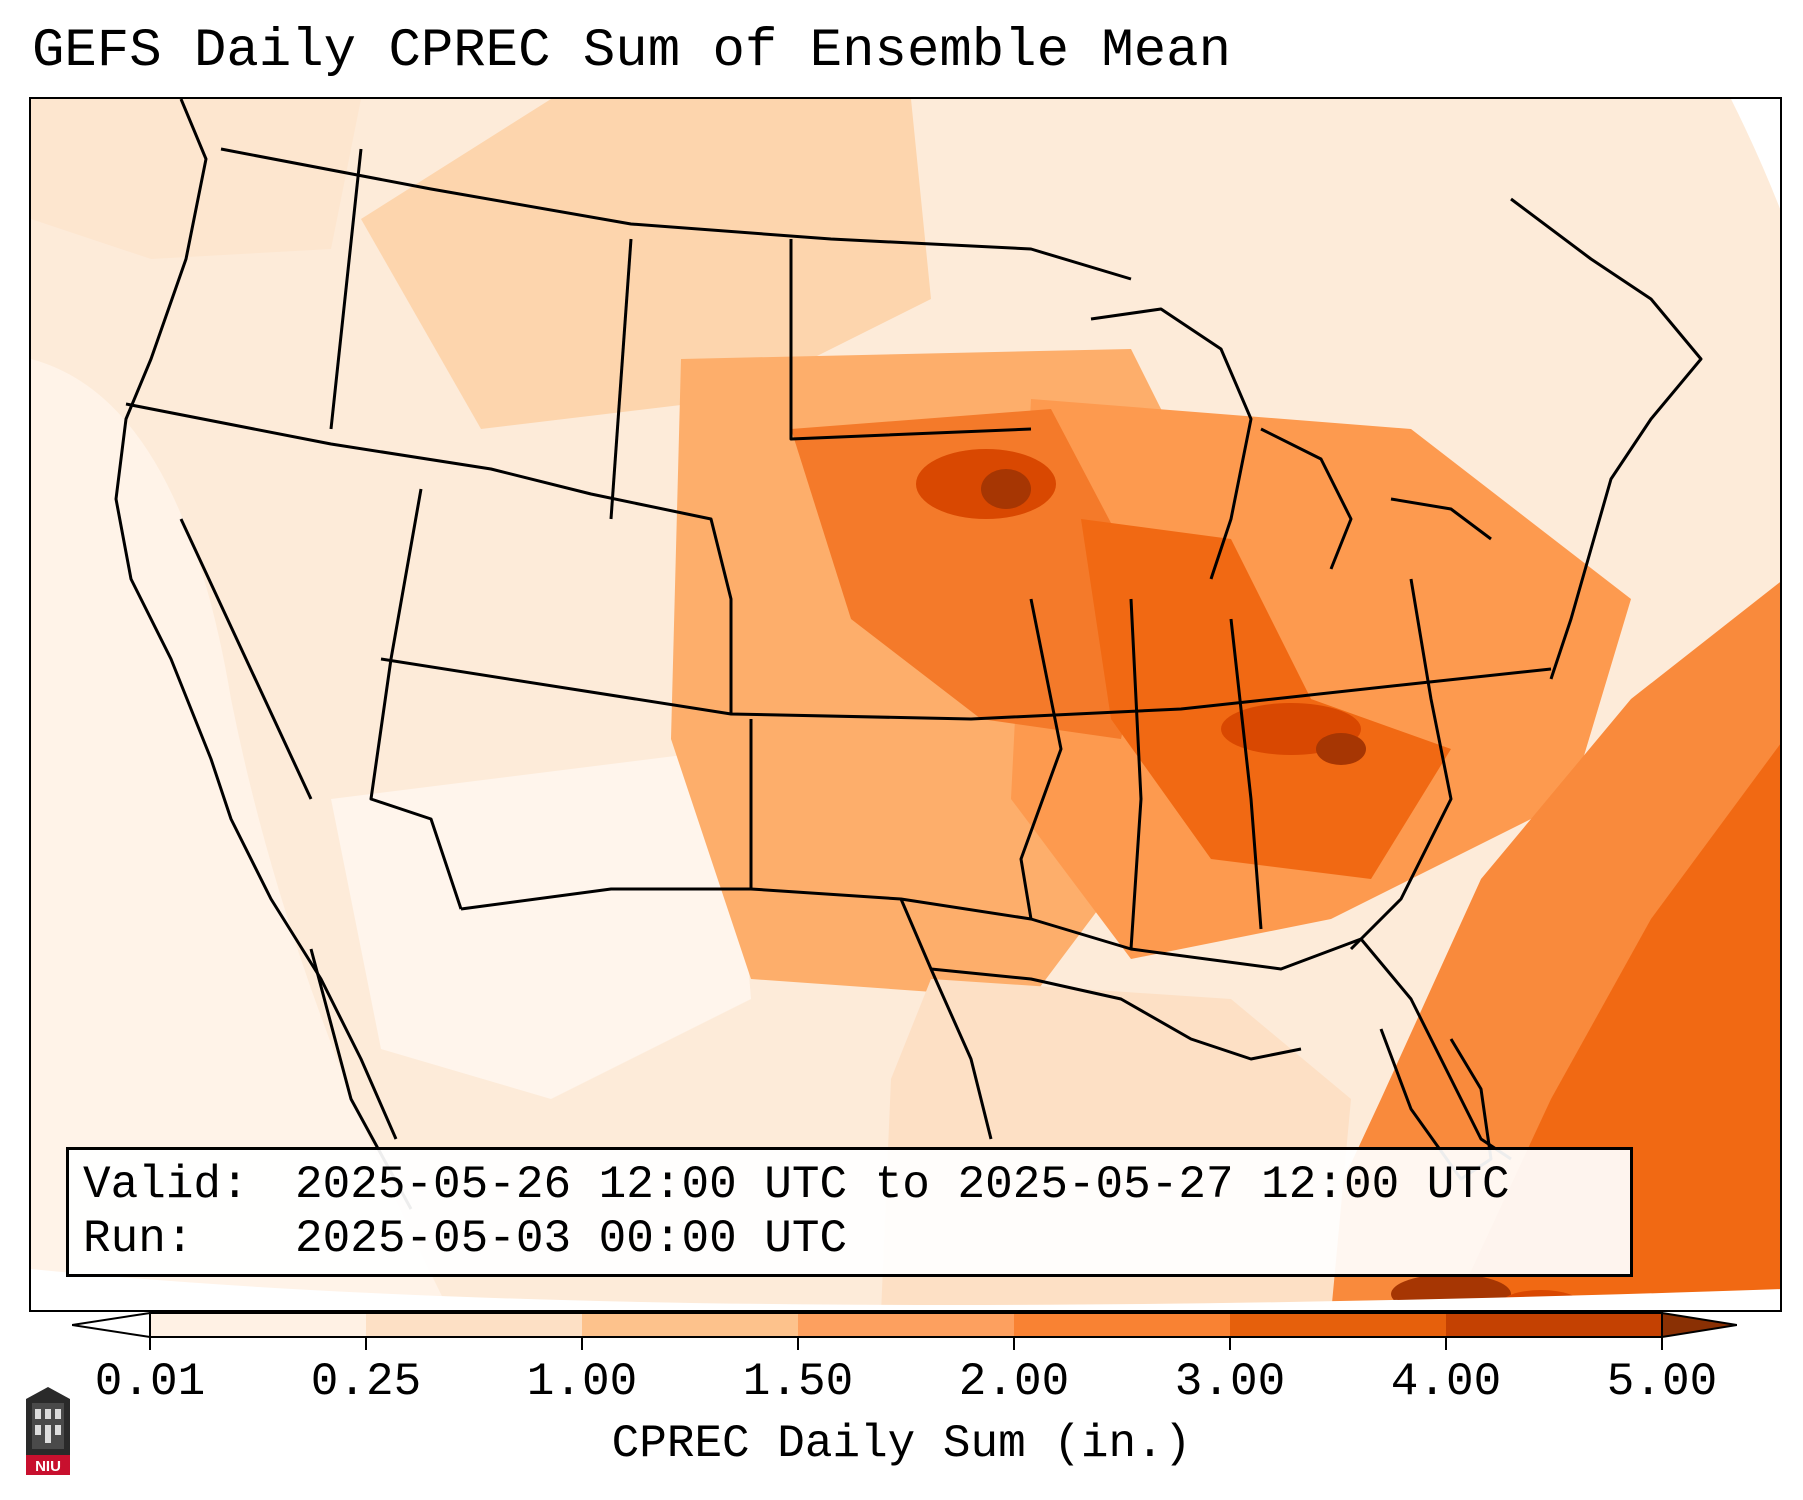 The width and height of the screenshot is (1803, 1500). What do you see at coordinates (150, 1382) in the screenshot?
I see `tick-label-0: 0.01` at bounding box center [150, 1382].